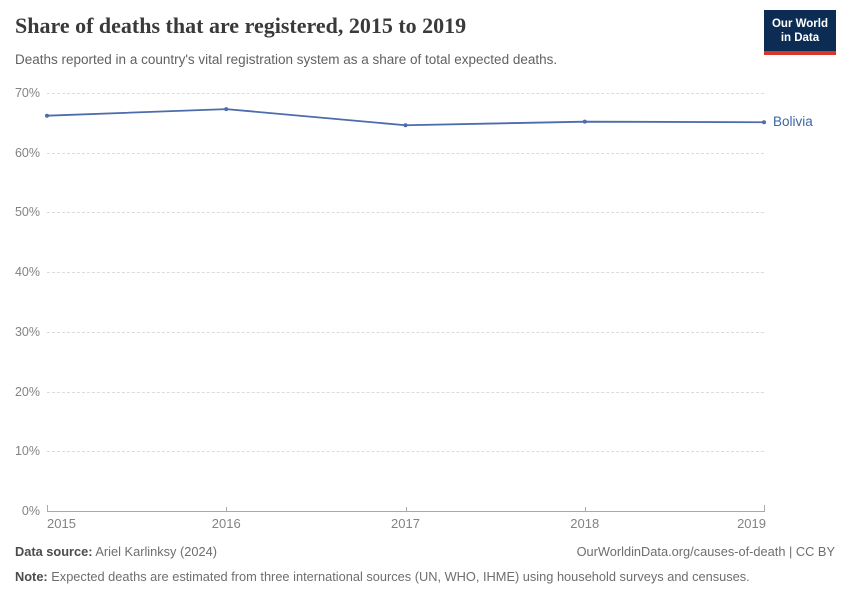 The width and height of the screenshot is (850, 600). What do you see at coordinates (764, 508) in the screenshot?
I see `x-tick-2019` at bounding box center [764, 508].